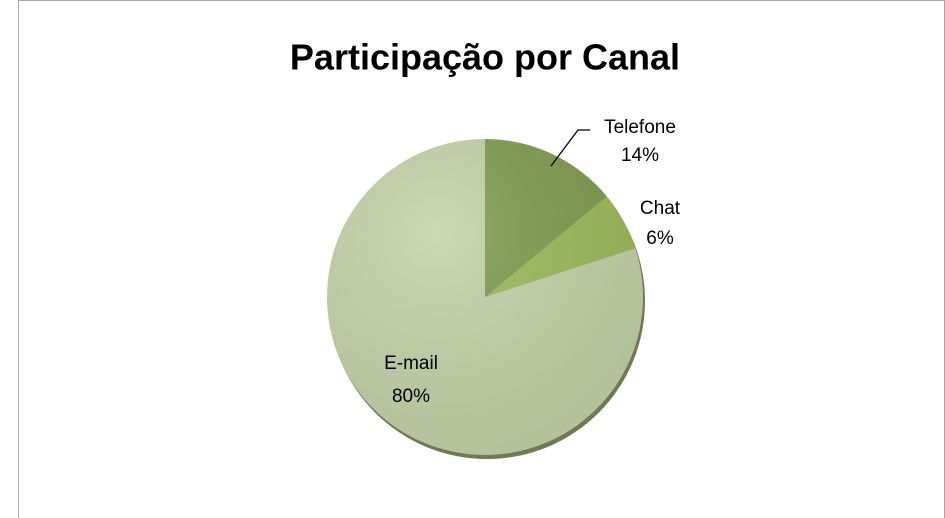 The image size is (945, 518). Describe the element at coordinates (660, 208) in the screenshot. I see `slice-category-label: Chat` at that location.